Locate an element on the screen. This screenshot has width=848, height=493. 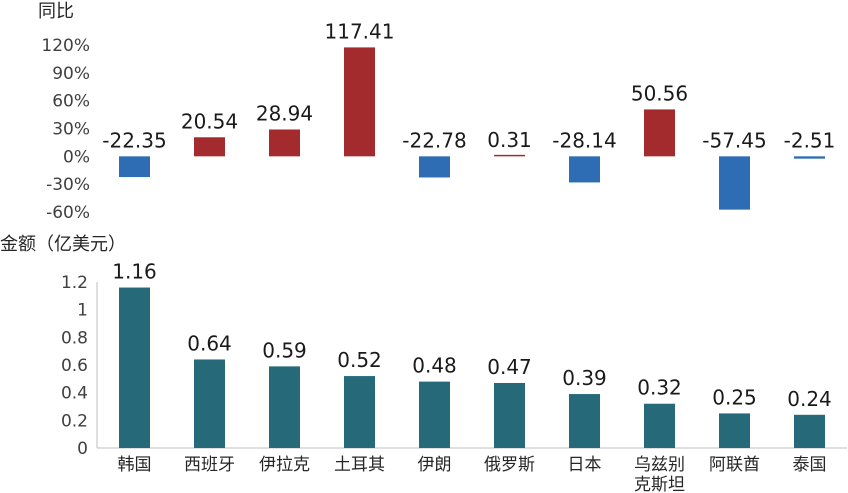
top-data-label: 28.94 is located at coordinates (284, 113).